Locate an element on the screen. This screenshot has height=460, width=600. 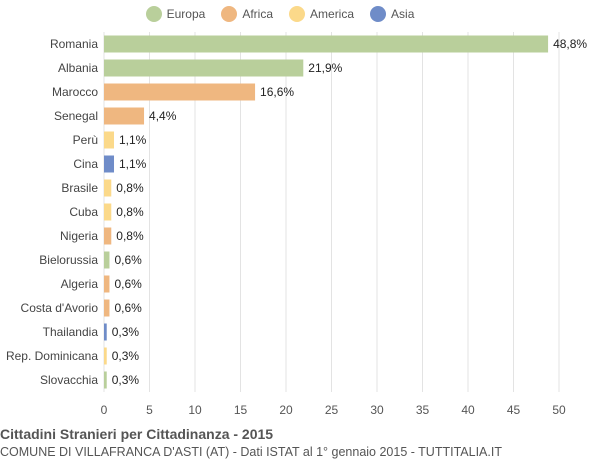
bar-costa-d-avorio is located at coordinates (107, 308).